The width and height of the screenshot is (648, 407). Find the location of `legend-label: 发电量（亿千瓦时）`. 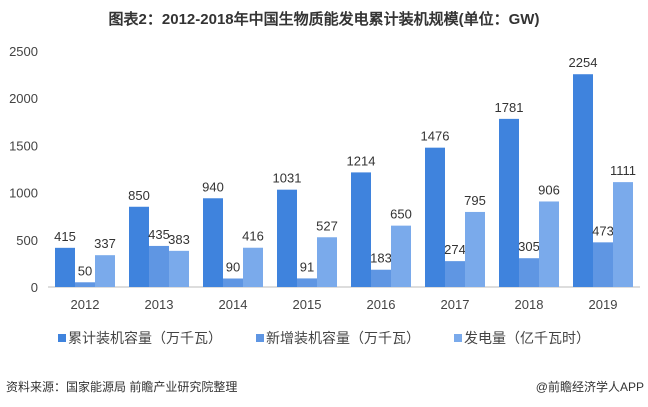

legend-label: 发电量（亿千瓦时） is located at coordinates (527, 338).